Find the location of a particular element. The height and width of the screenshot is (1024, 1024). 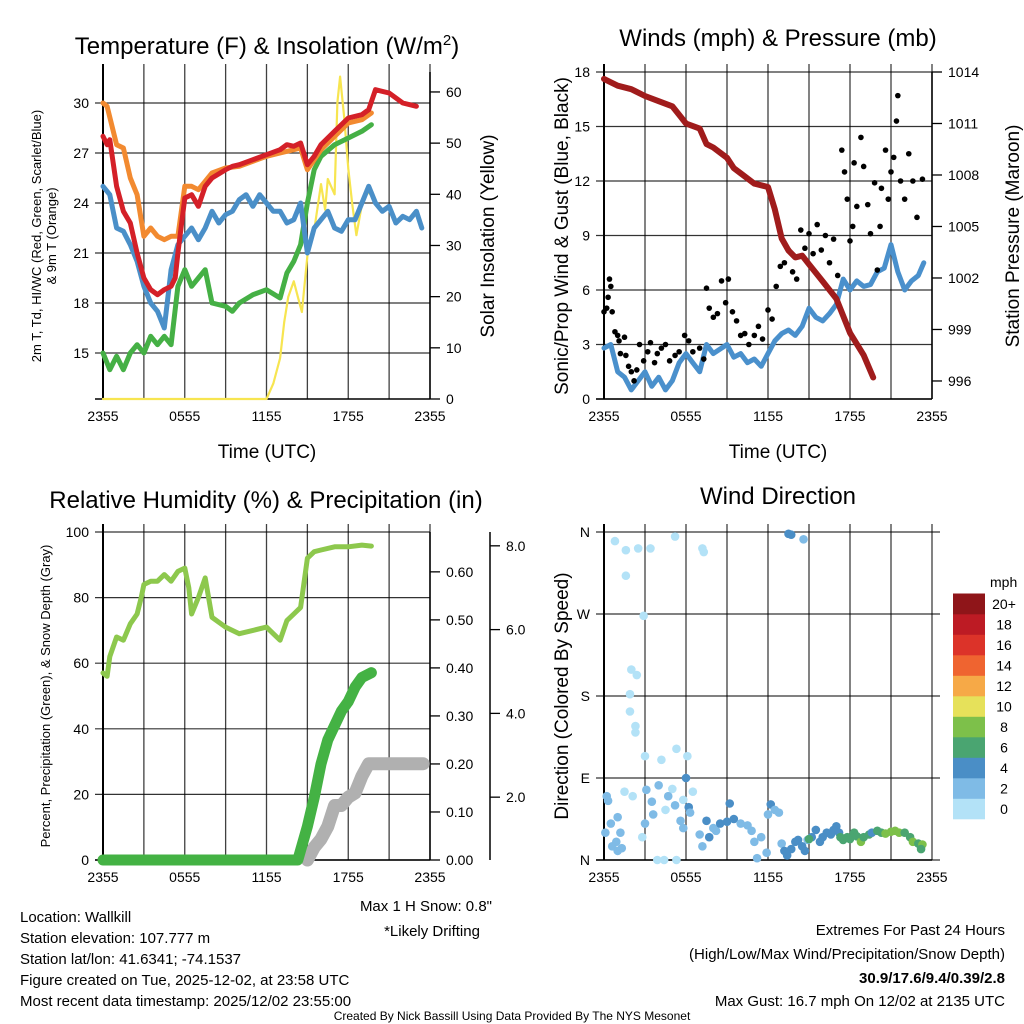

precip-tick-label: 0.60 is located at coordinates (459, 572).